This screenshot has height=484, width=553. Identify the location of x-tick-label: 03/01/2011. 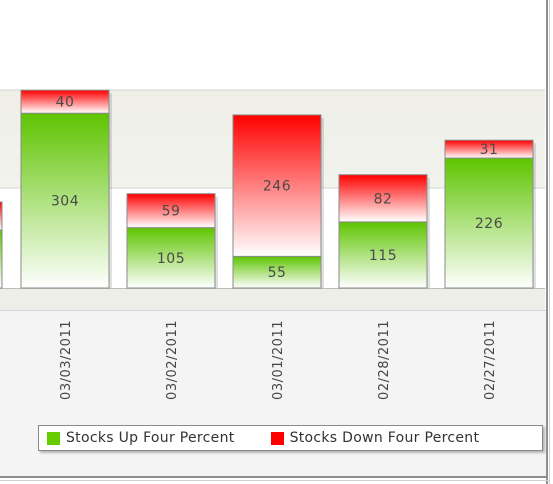
(278, 360).